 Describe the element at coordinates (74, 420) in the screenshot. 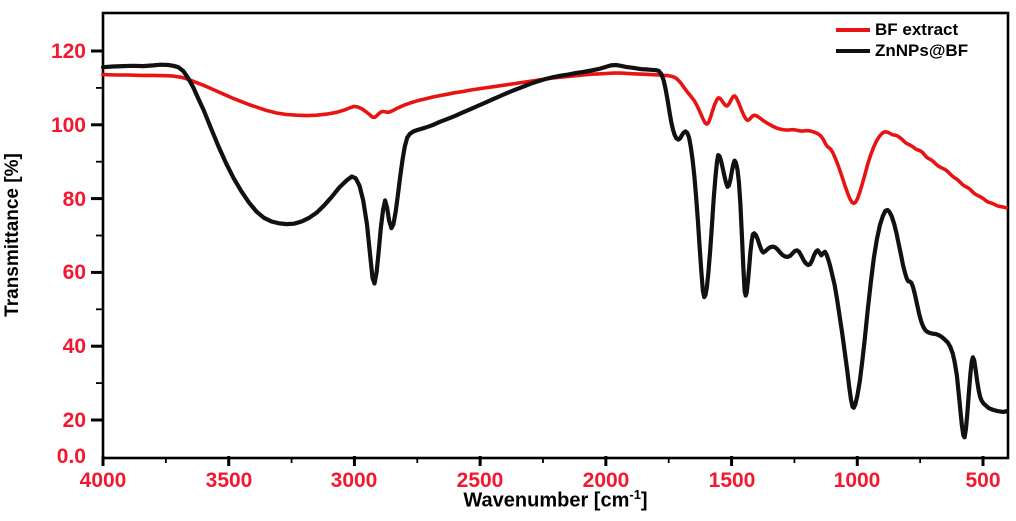

I see `y-tick-label: 20` at that location.